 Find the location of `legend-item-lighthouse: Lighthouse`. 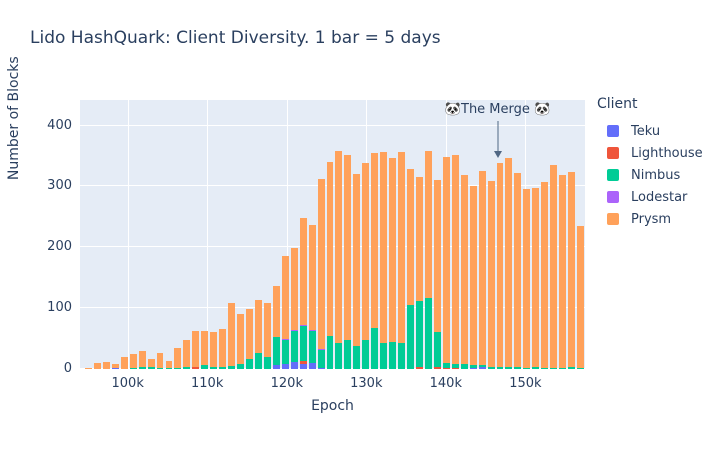

legend-item-lighthouse: Lighthouse is located at coordinates (650, 153).